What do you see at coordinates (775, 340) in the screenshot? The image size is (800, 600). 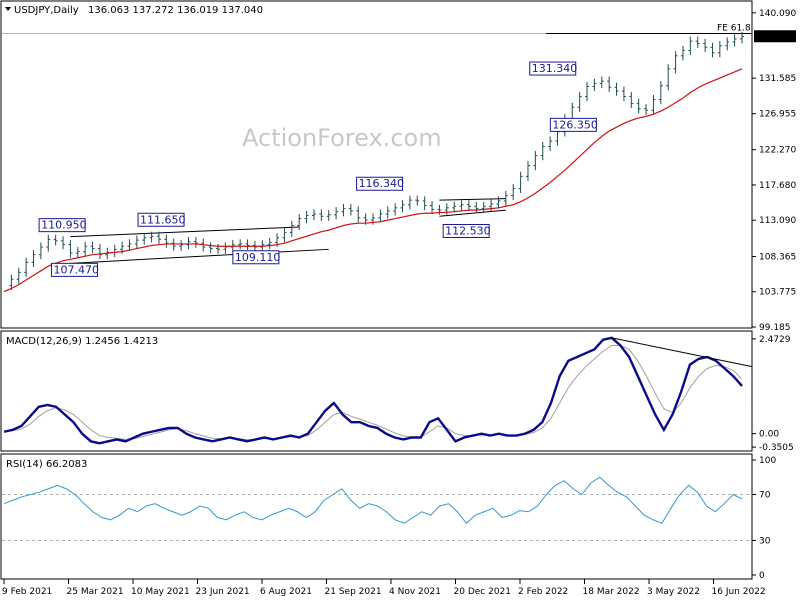 I see `macd-axis-tick-label: 2.4729` at bounding box center [775, 340].